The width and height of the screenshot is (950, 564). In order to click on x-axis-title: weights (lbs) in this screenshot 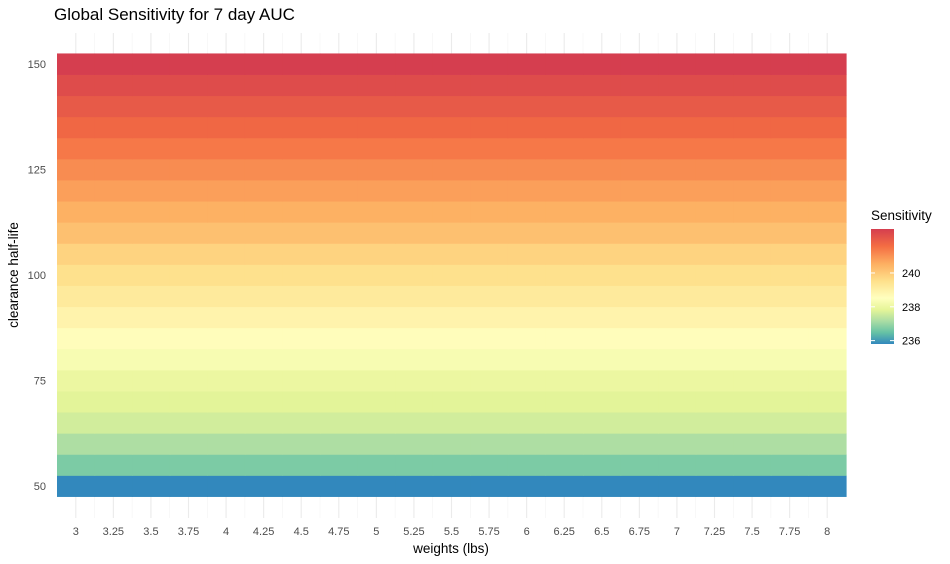, I will do `click(450, 548)`.